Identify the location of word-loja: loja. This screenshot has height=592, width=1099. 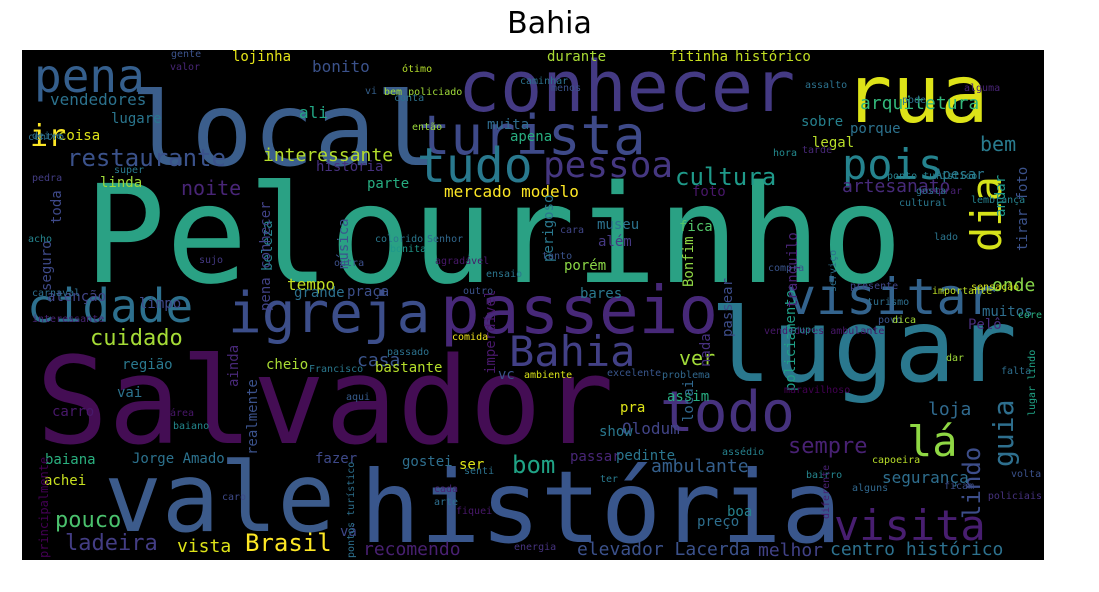
(950, 409).